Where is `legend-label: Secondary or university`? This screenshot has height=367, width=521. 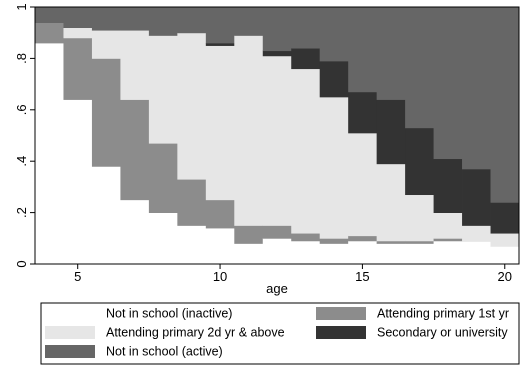
legend-label: Secondary or university is located at coordinates (442, 333).